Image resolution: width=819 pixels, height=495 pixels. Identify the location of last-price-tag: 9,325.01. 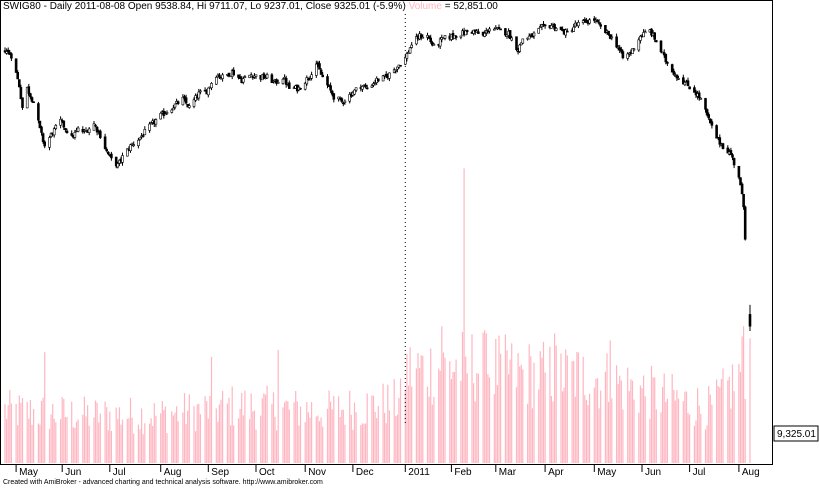
(796, 433).